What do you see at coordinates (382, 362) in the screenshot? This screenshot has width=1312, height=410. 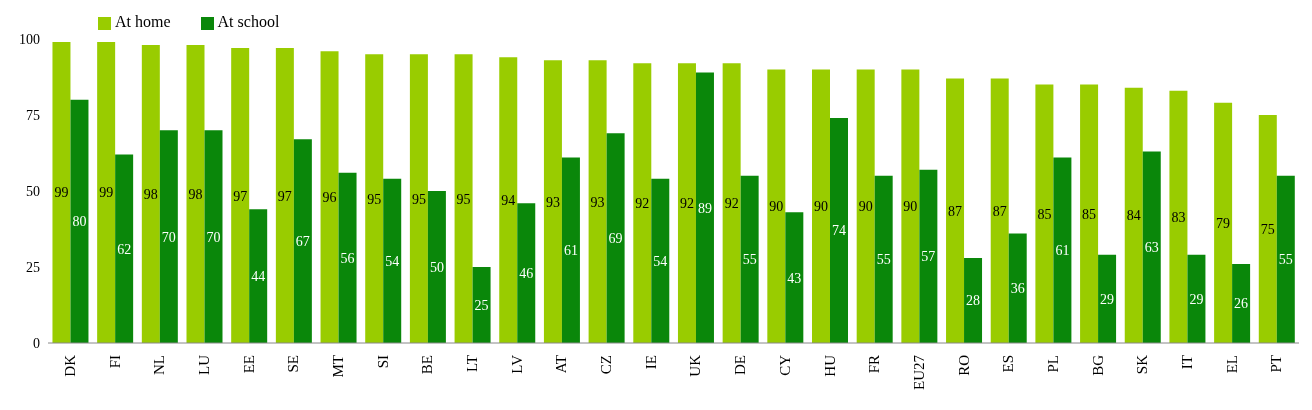 I see `x-tick-label: SI` at bounding box center [382, 362].